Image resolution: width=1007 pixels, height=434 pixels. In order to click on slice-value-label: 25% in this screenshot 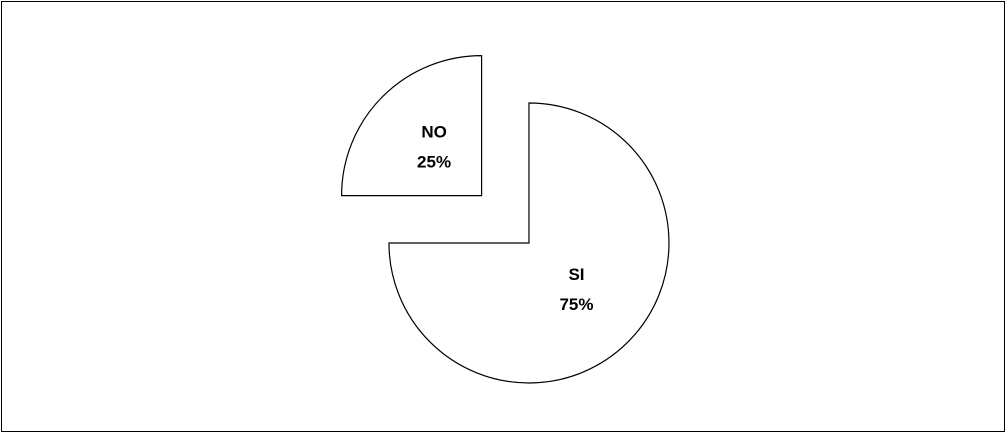, I will do `click(434, 162)`.